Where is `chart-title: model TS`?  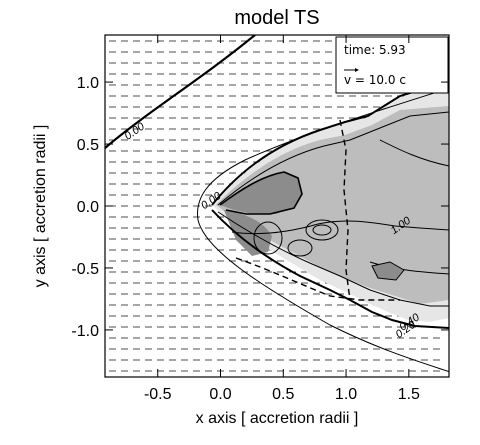
chart-title: model TS is located at coordinates (276, 18).